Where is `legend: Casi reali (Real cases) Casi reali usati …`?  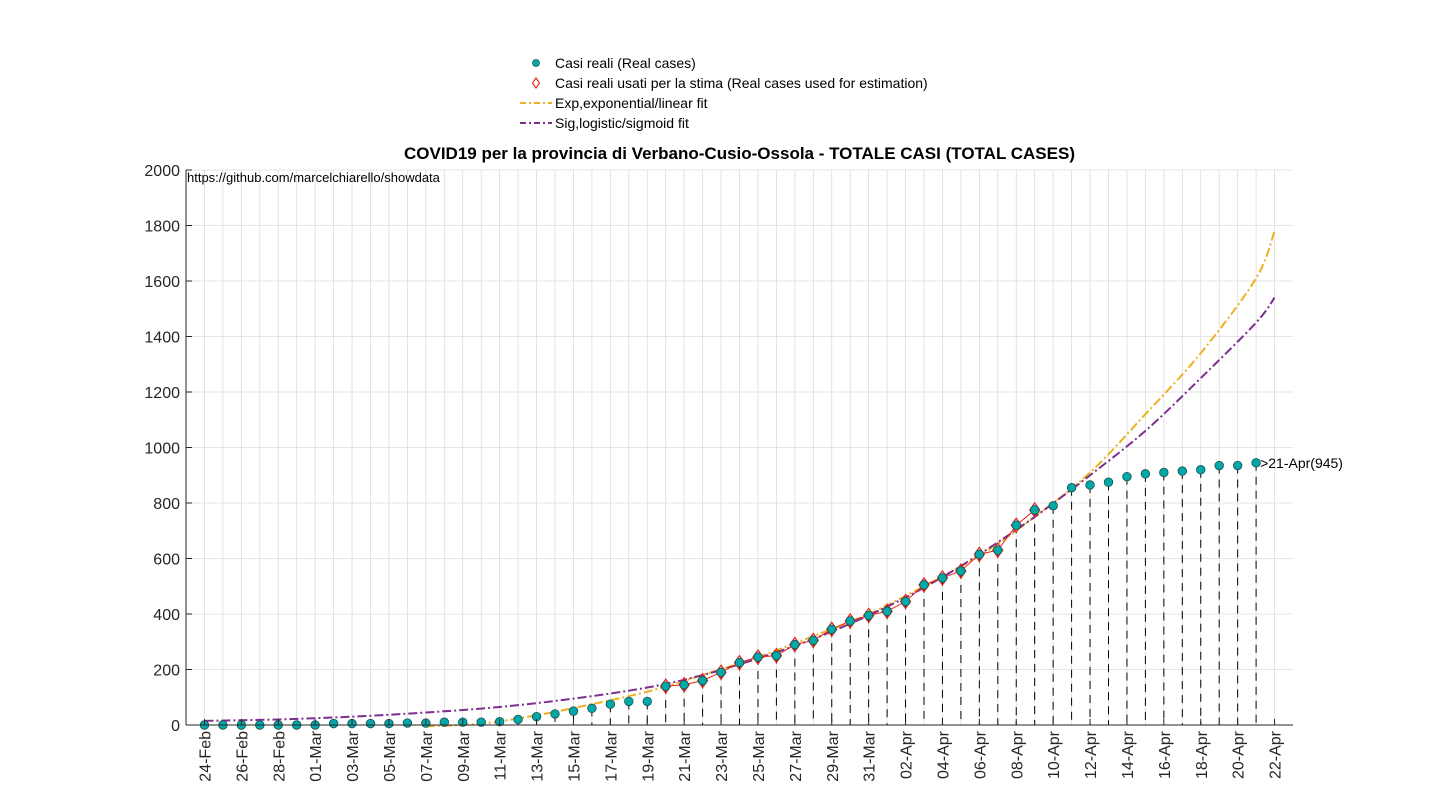
legend: Casi reali (Real cases) Casi reali usati … is located at coordinates (724, 93).